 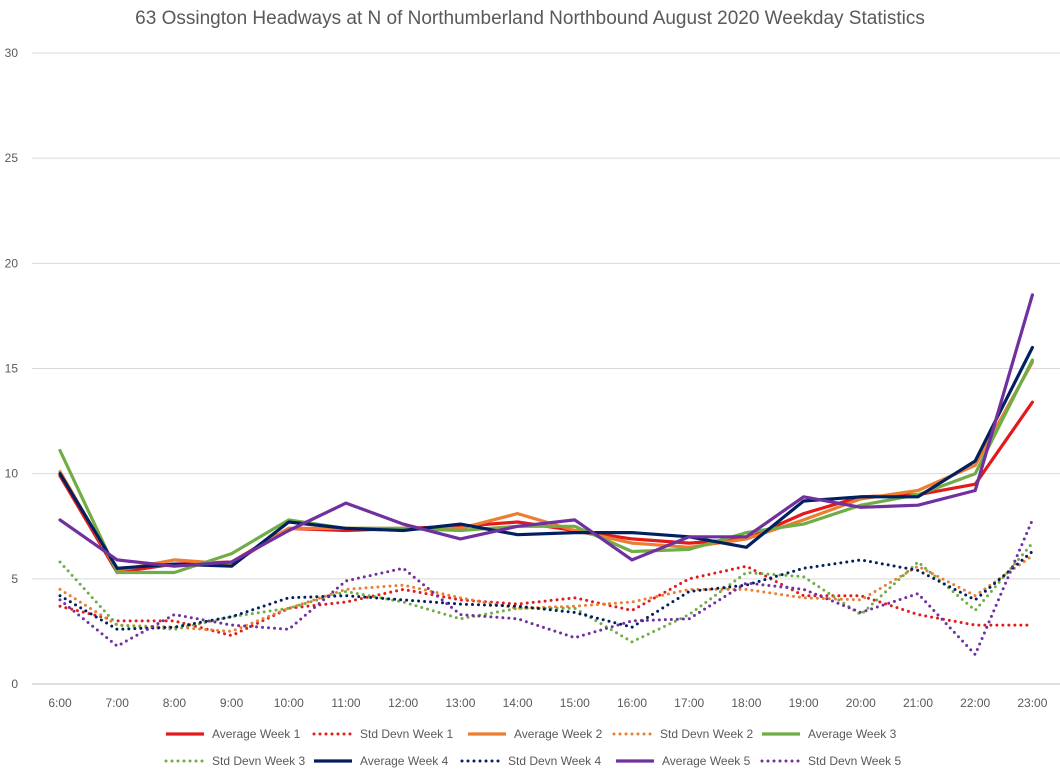 What do you see at coordinates (14, 684) in the screenshot?
I see `y-tick-label: 0` at bounding box center [14, 684].